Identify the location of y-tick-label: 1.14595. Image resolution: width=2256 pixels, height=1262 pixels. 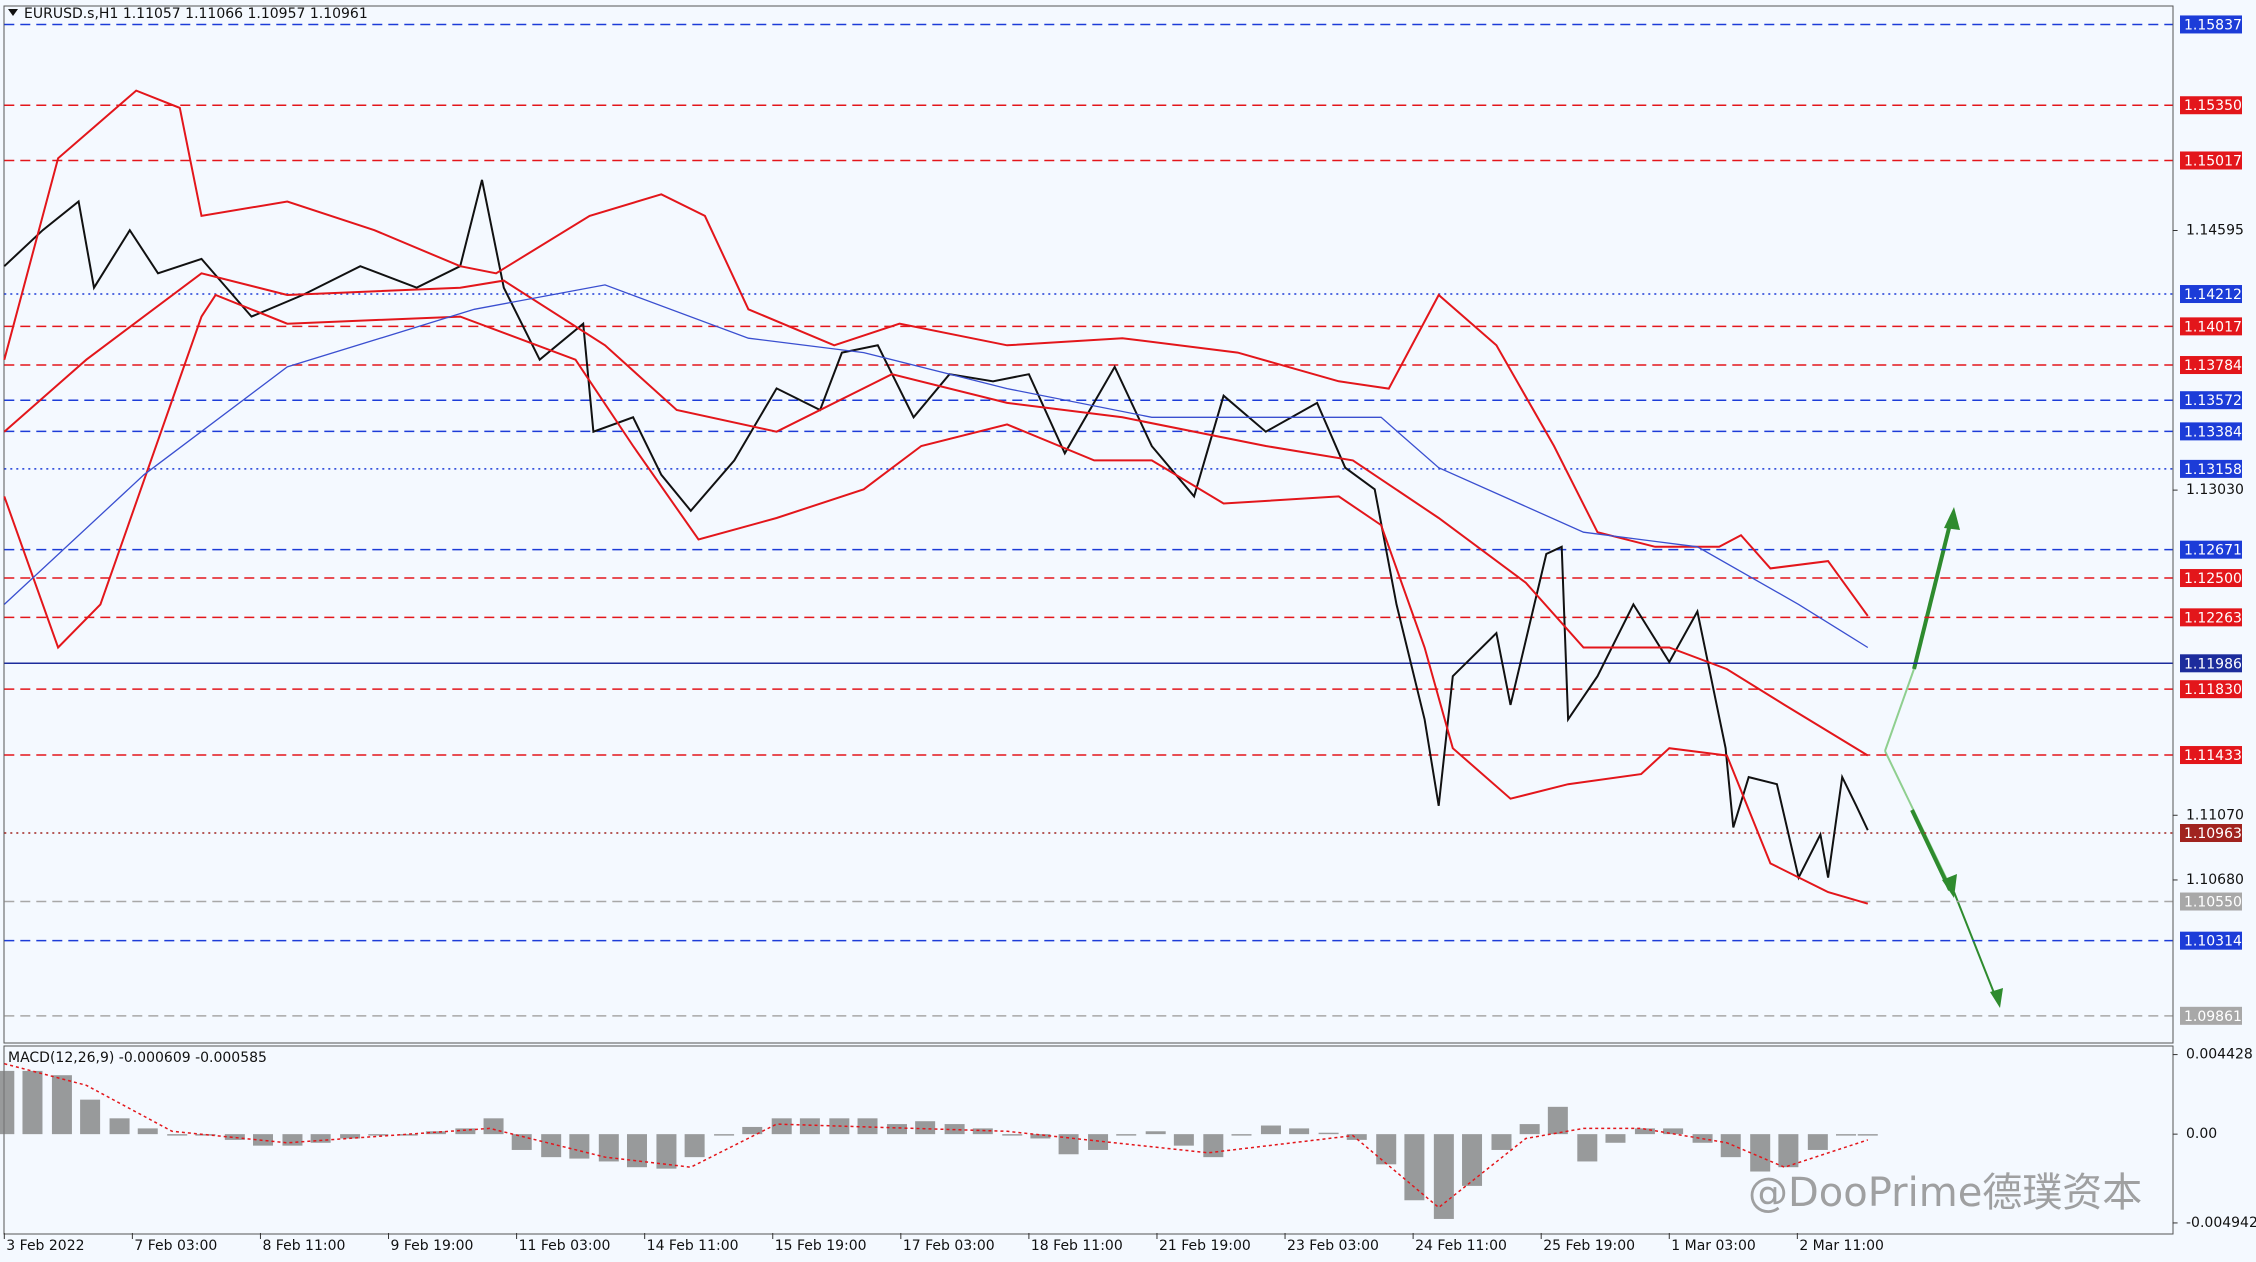
(2215, 230).